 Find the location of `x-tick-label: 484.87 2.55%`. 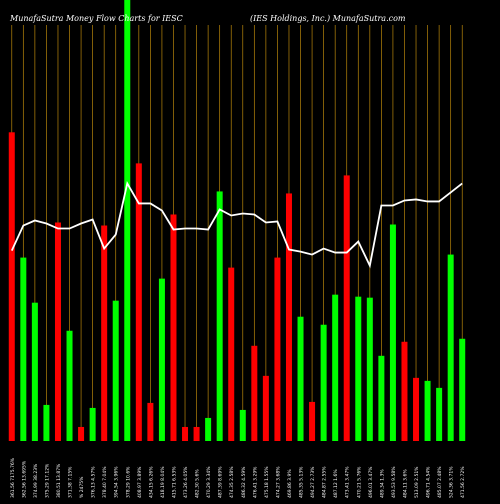

x-tick-label: 484.87 2.55% is located at coordinates (325, 482).